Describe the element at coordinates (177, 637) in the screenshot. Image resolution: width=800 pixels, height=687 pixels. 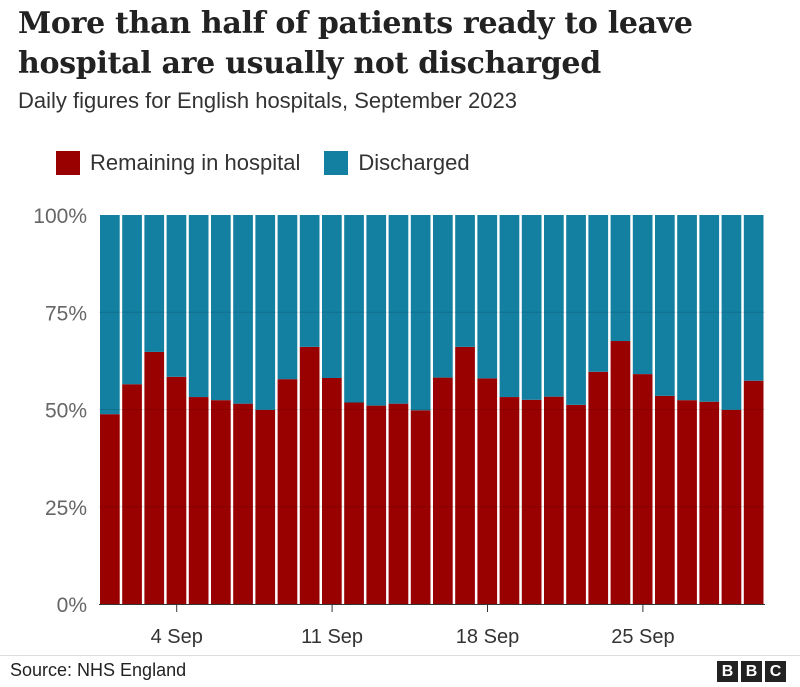
I see `x-tick-label: 4 Sep` at that location.